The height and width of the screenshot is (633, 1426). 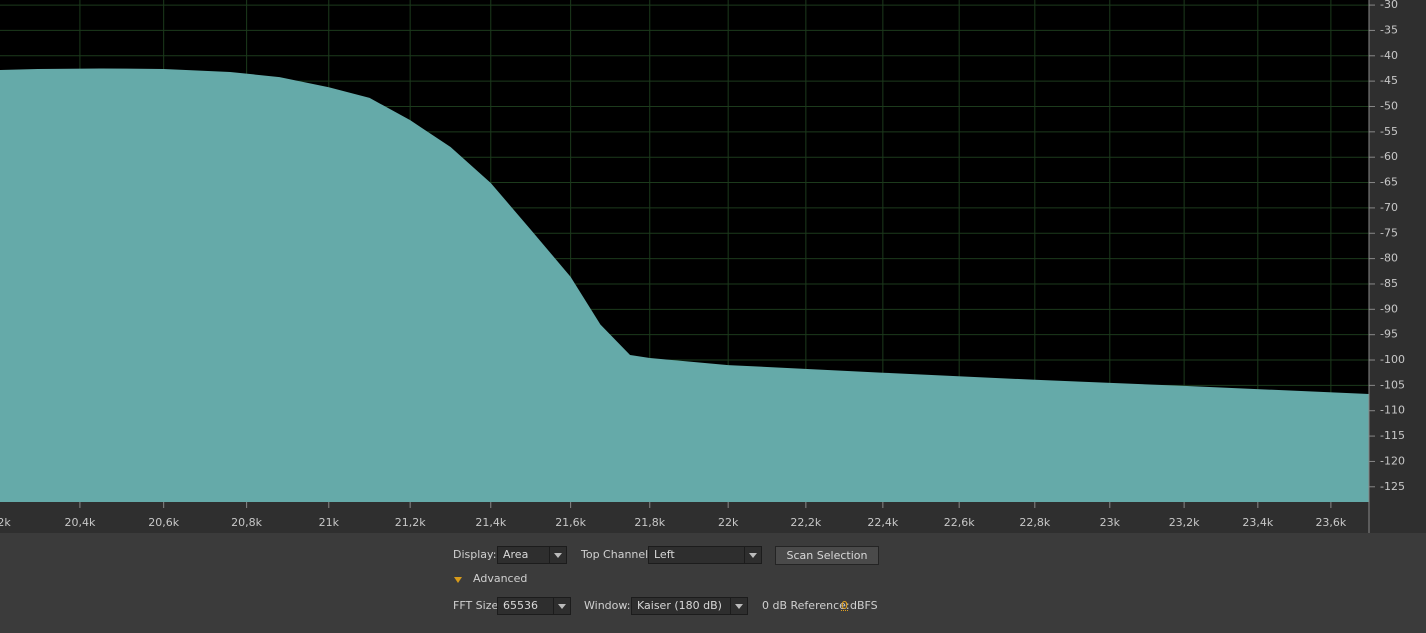 What do you see at coordinates (844, 605) in the screenshot?
I see `editable-value: 0` at bounding box center [844, 605].